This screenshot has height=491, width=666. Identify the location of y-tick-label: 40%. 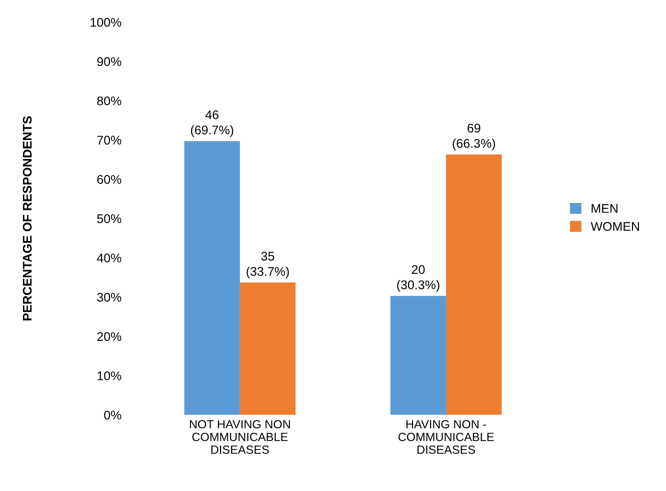
(109, 258).